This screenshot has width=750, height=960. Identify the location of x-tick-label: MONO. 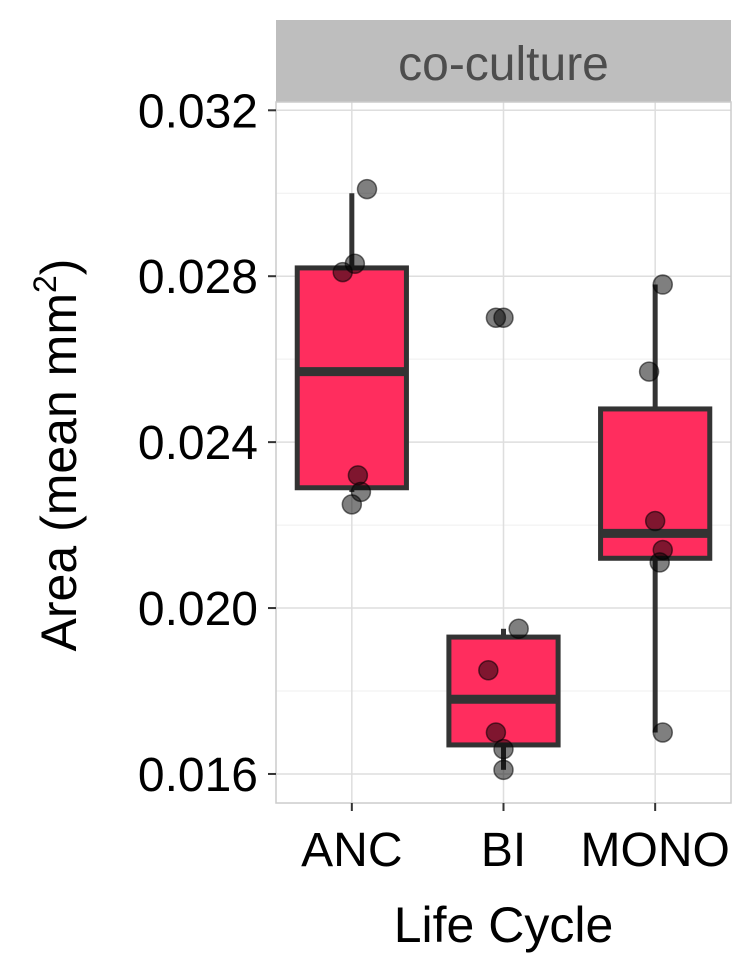
(655, 850).